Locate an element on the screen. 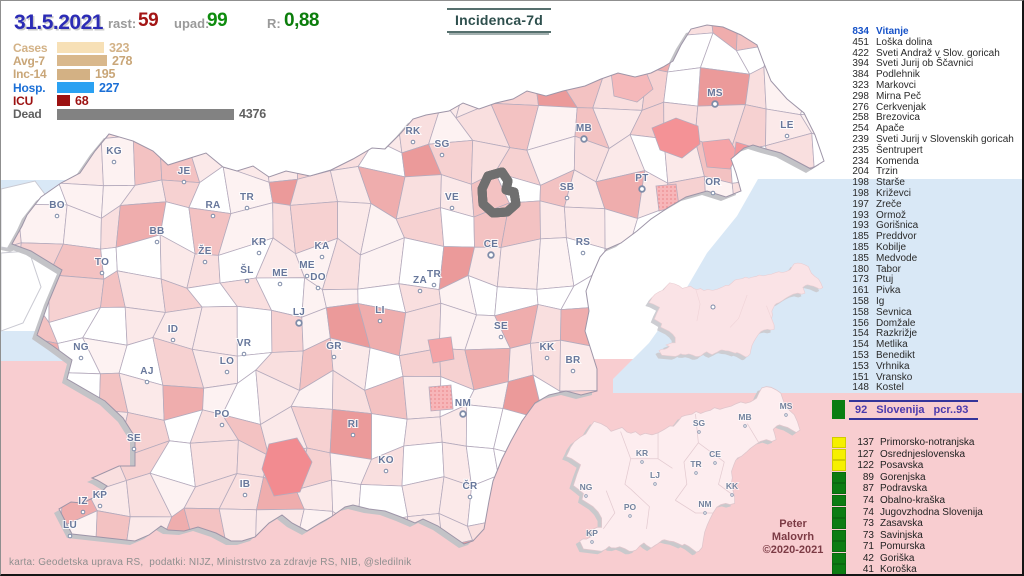  slovenia-value: 92 is located at coordinates (861, 410).